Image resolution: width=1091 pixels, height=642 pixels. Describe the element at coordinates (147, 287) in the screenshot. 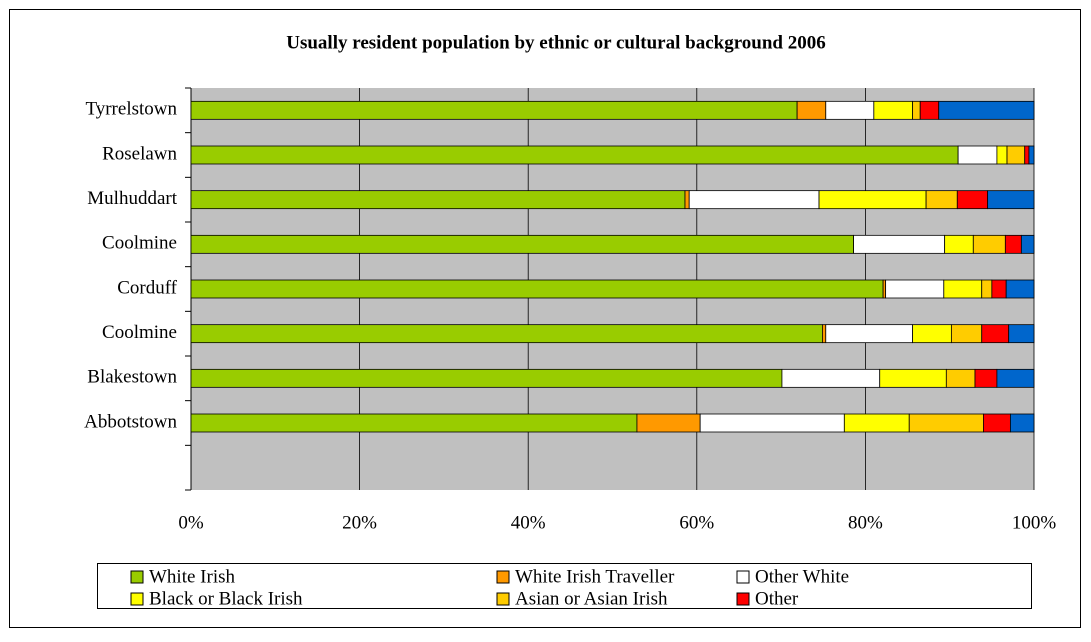

I see `y-tick-label: Corduff` at that location.